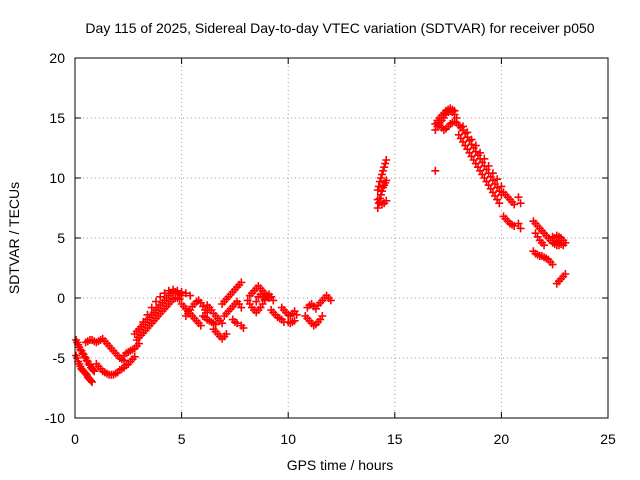  Describe the element at coordinates (14, 238) in the screenshot. I see `y-axis-label: SDTVAR / TECUs` at that location.